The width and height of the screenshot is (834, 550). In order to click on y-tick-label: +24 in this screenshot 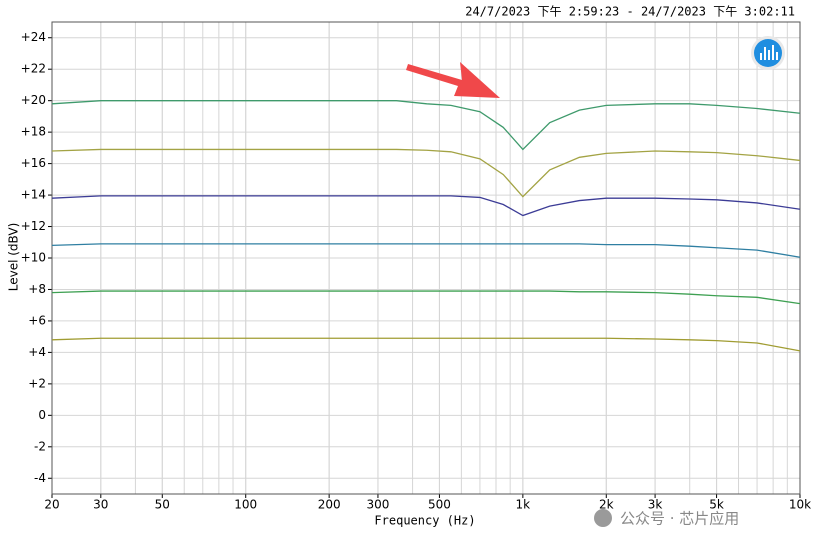, I will do `click(33, 37)`.